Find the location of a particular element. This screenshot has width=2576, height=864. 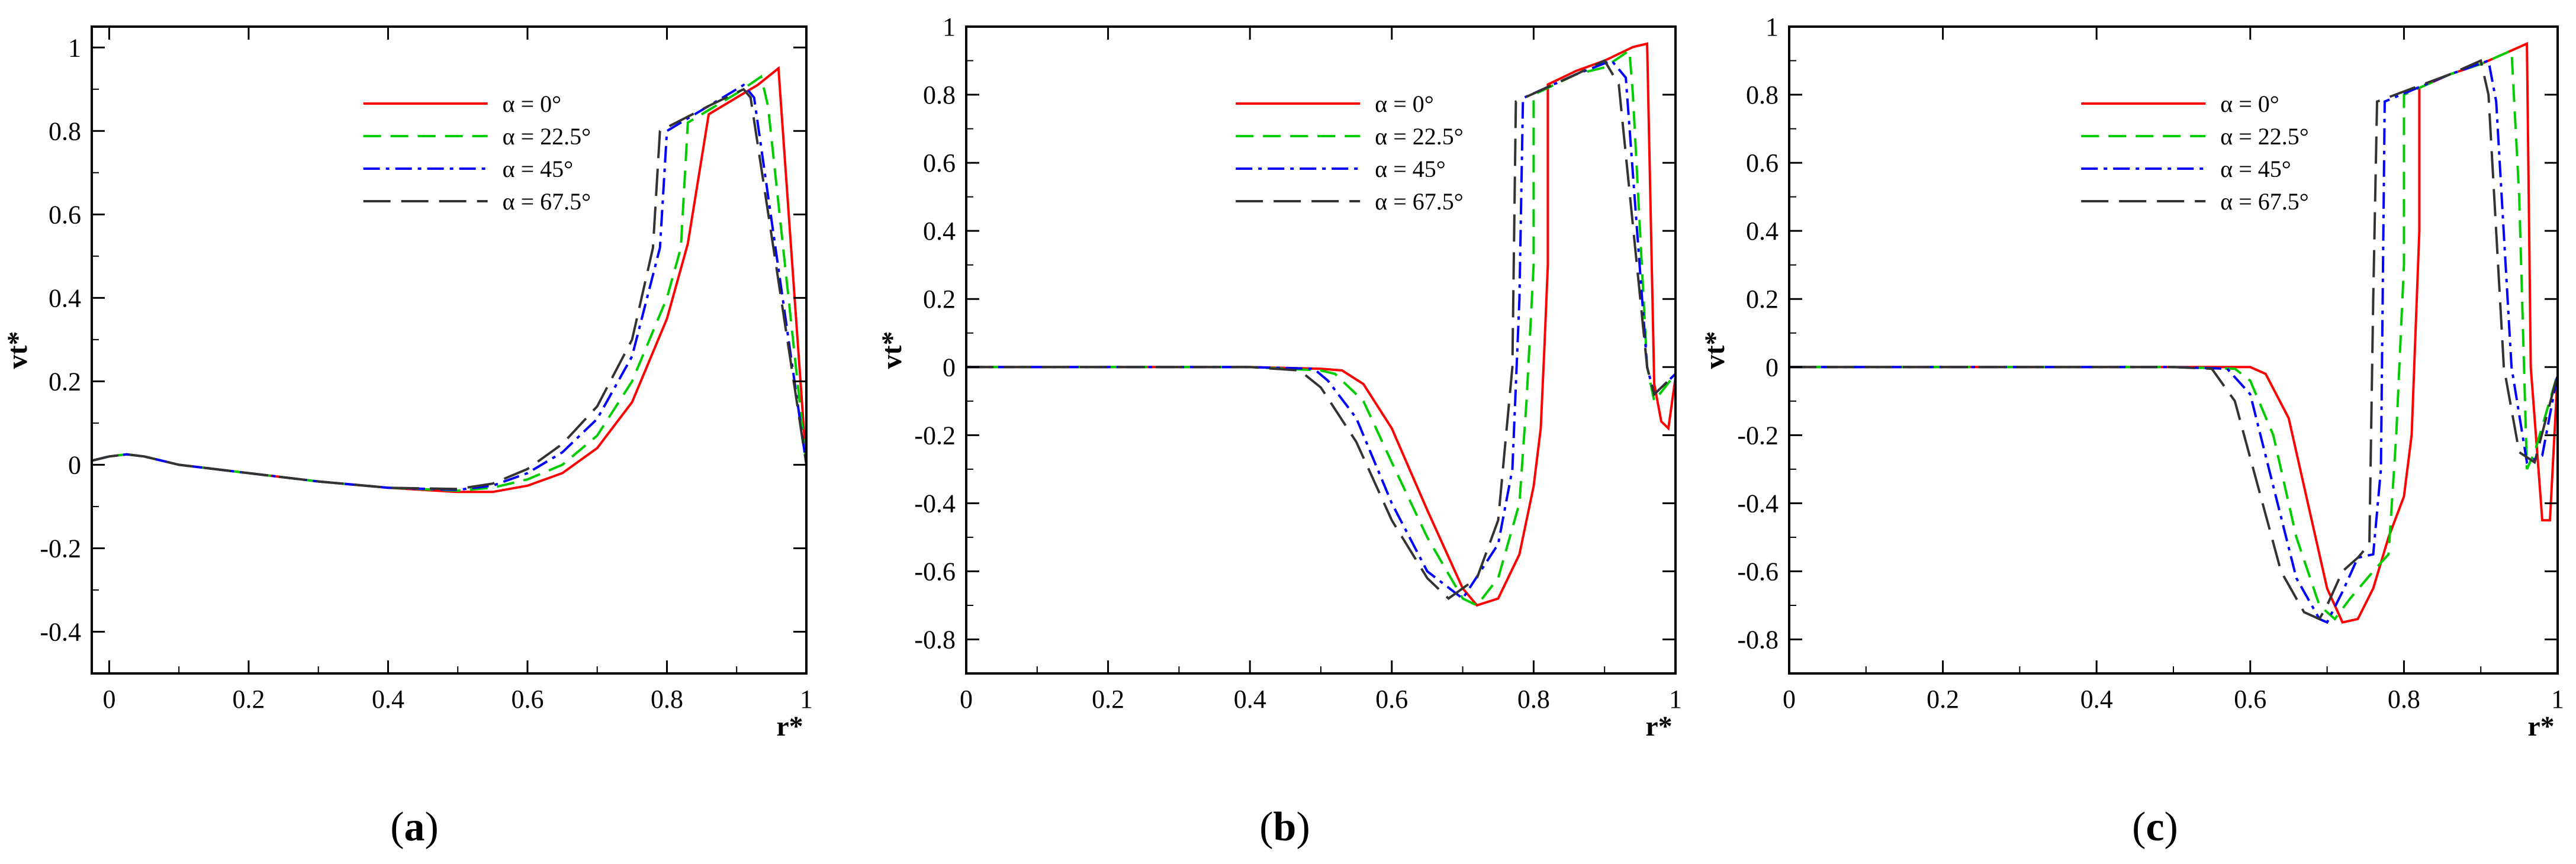

panel-label: (b) is located at coordinates (1285, 827).